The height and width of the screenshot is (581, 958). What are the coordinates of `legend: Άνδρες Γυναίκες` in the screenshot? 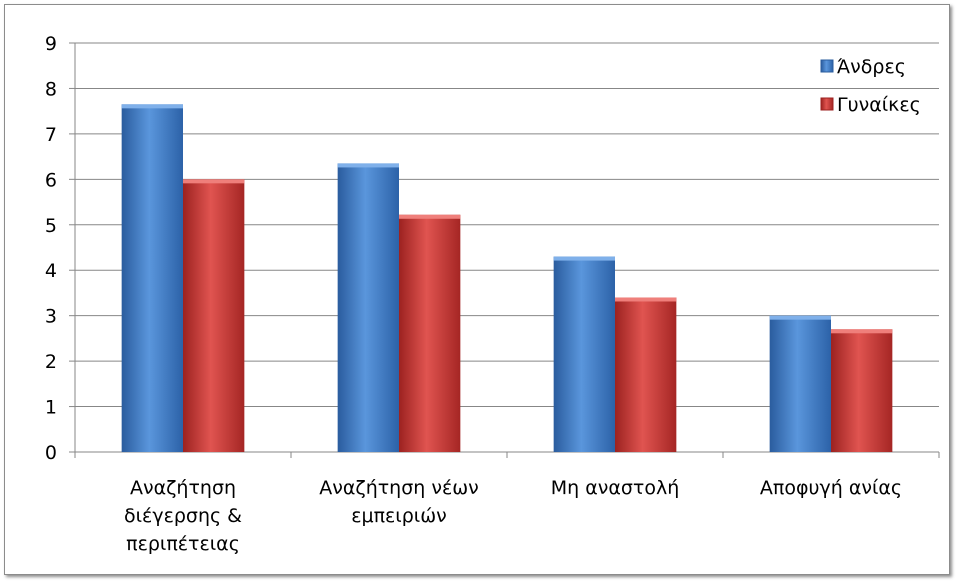 It's located at (870, 86).